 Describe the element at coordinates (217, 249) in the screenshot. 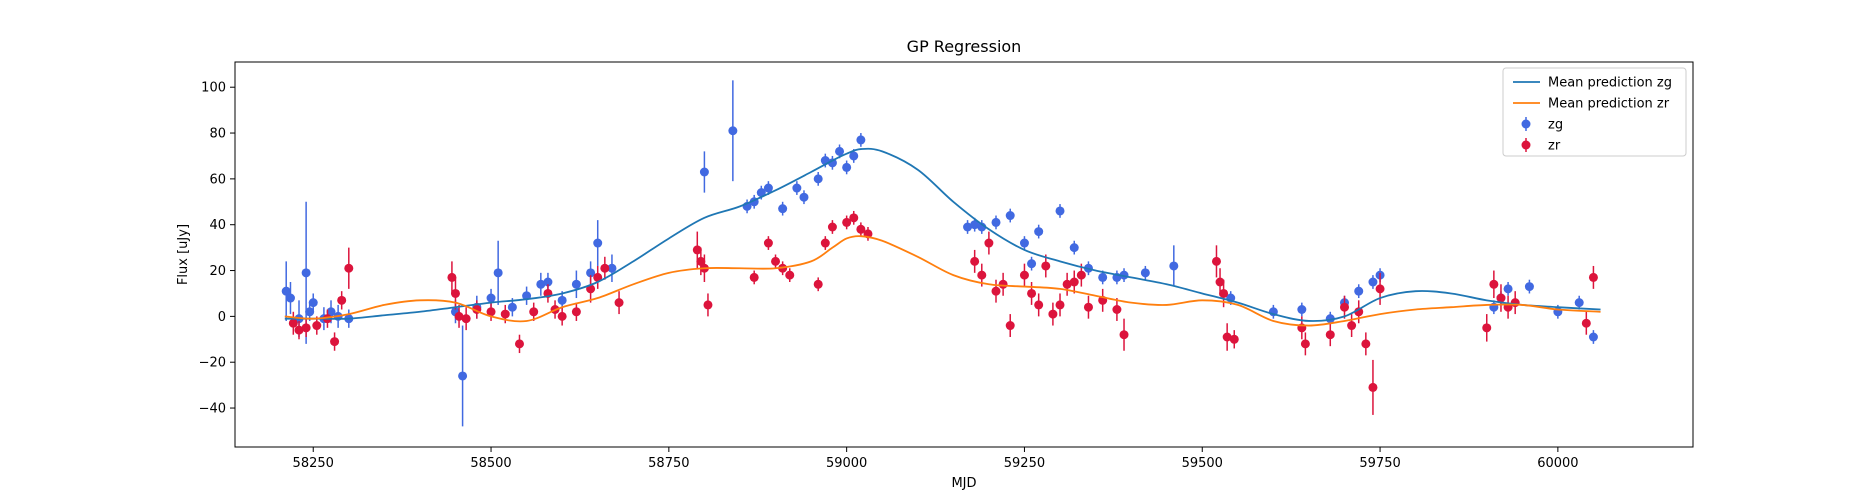

I see `y-axis: −40 −20 0 20 40 60 80 100` at that location.